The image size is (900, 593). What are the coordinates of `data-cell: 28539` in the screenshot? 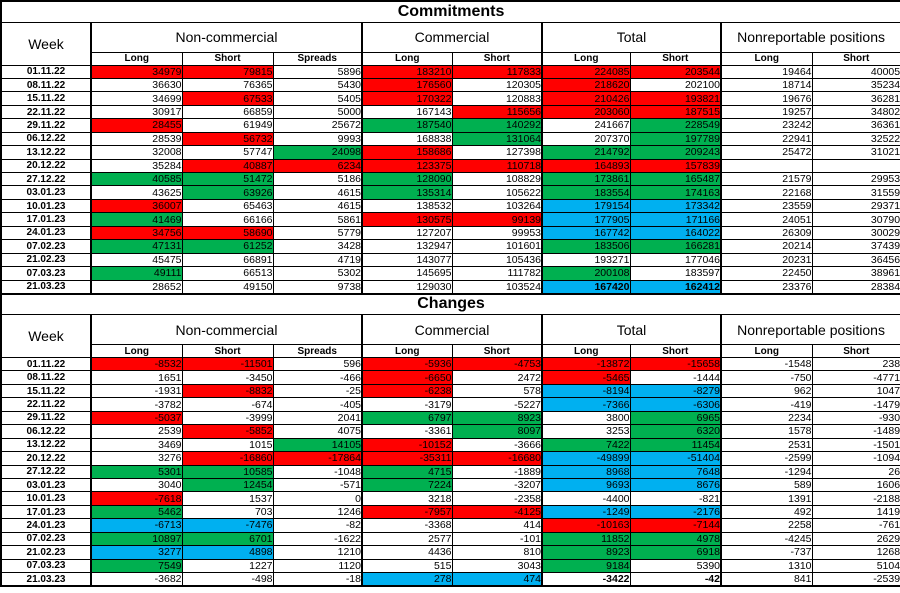 It's located at (136, 139).